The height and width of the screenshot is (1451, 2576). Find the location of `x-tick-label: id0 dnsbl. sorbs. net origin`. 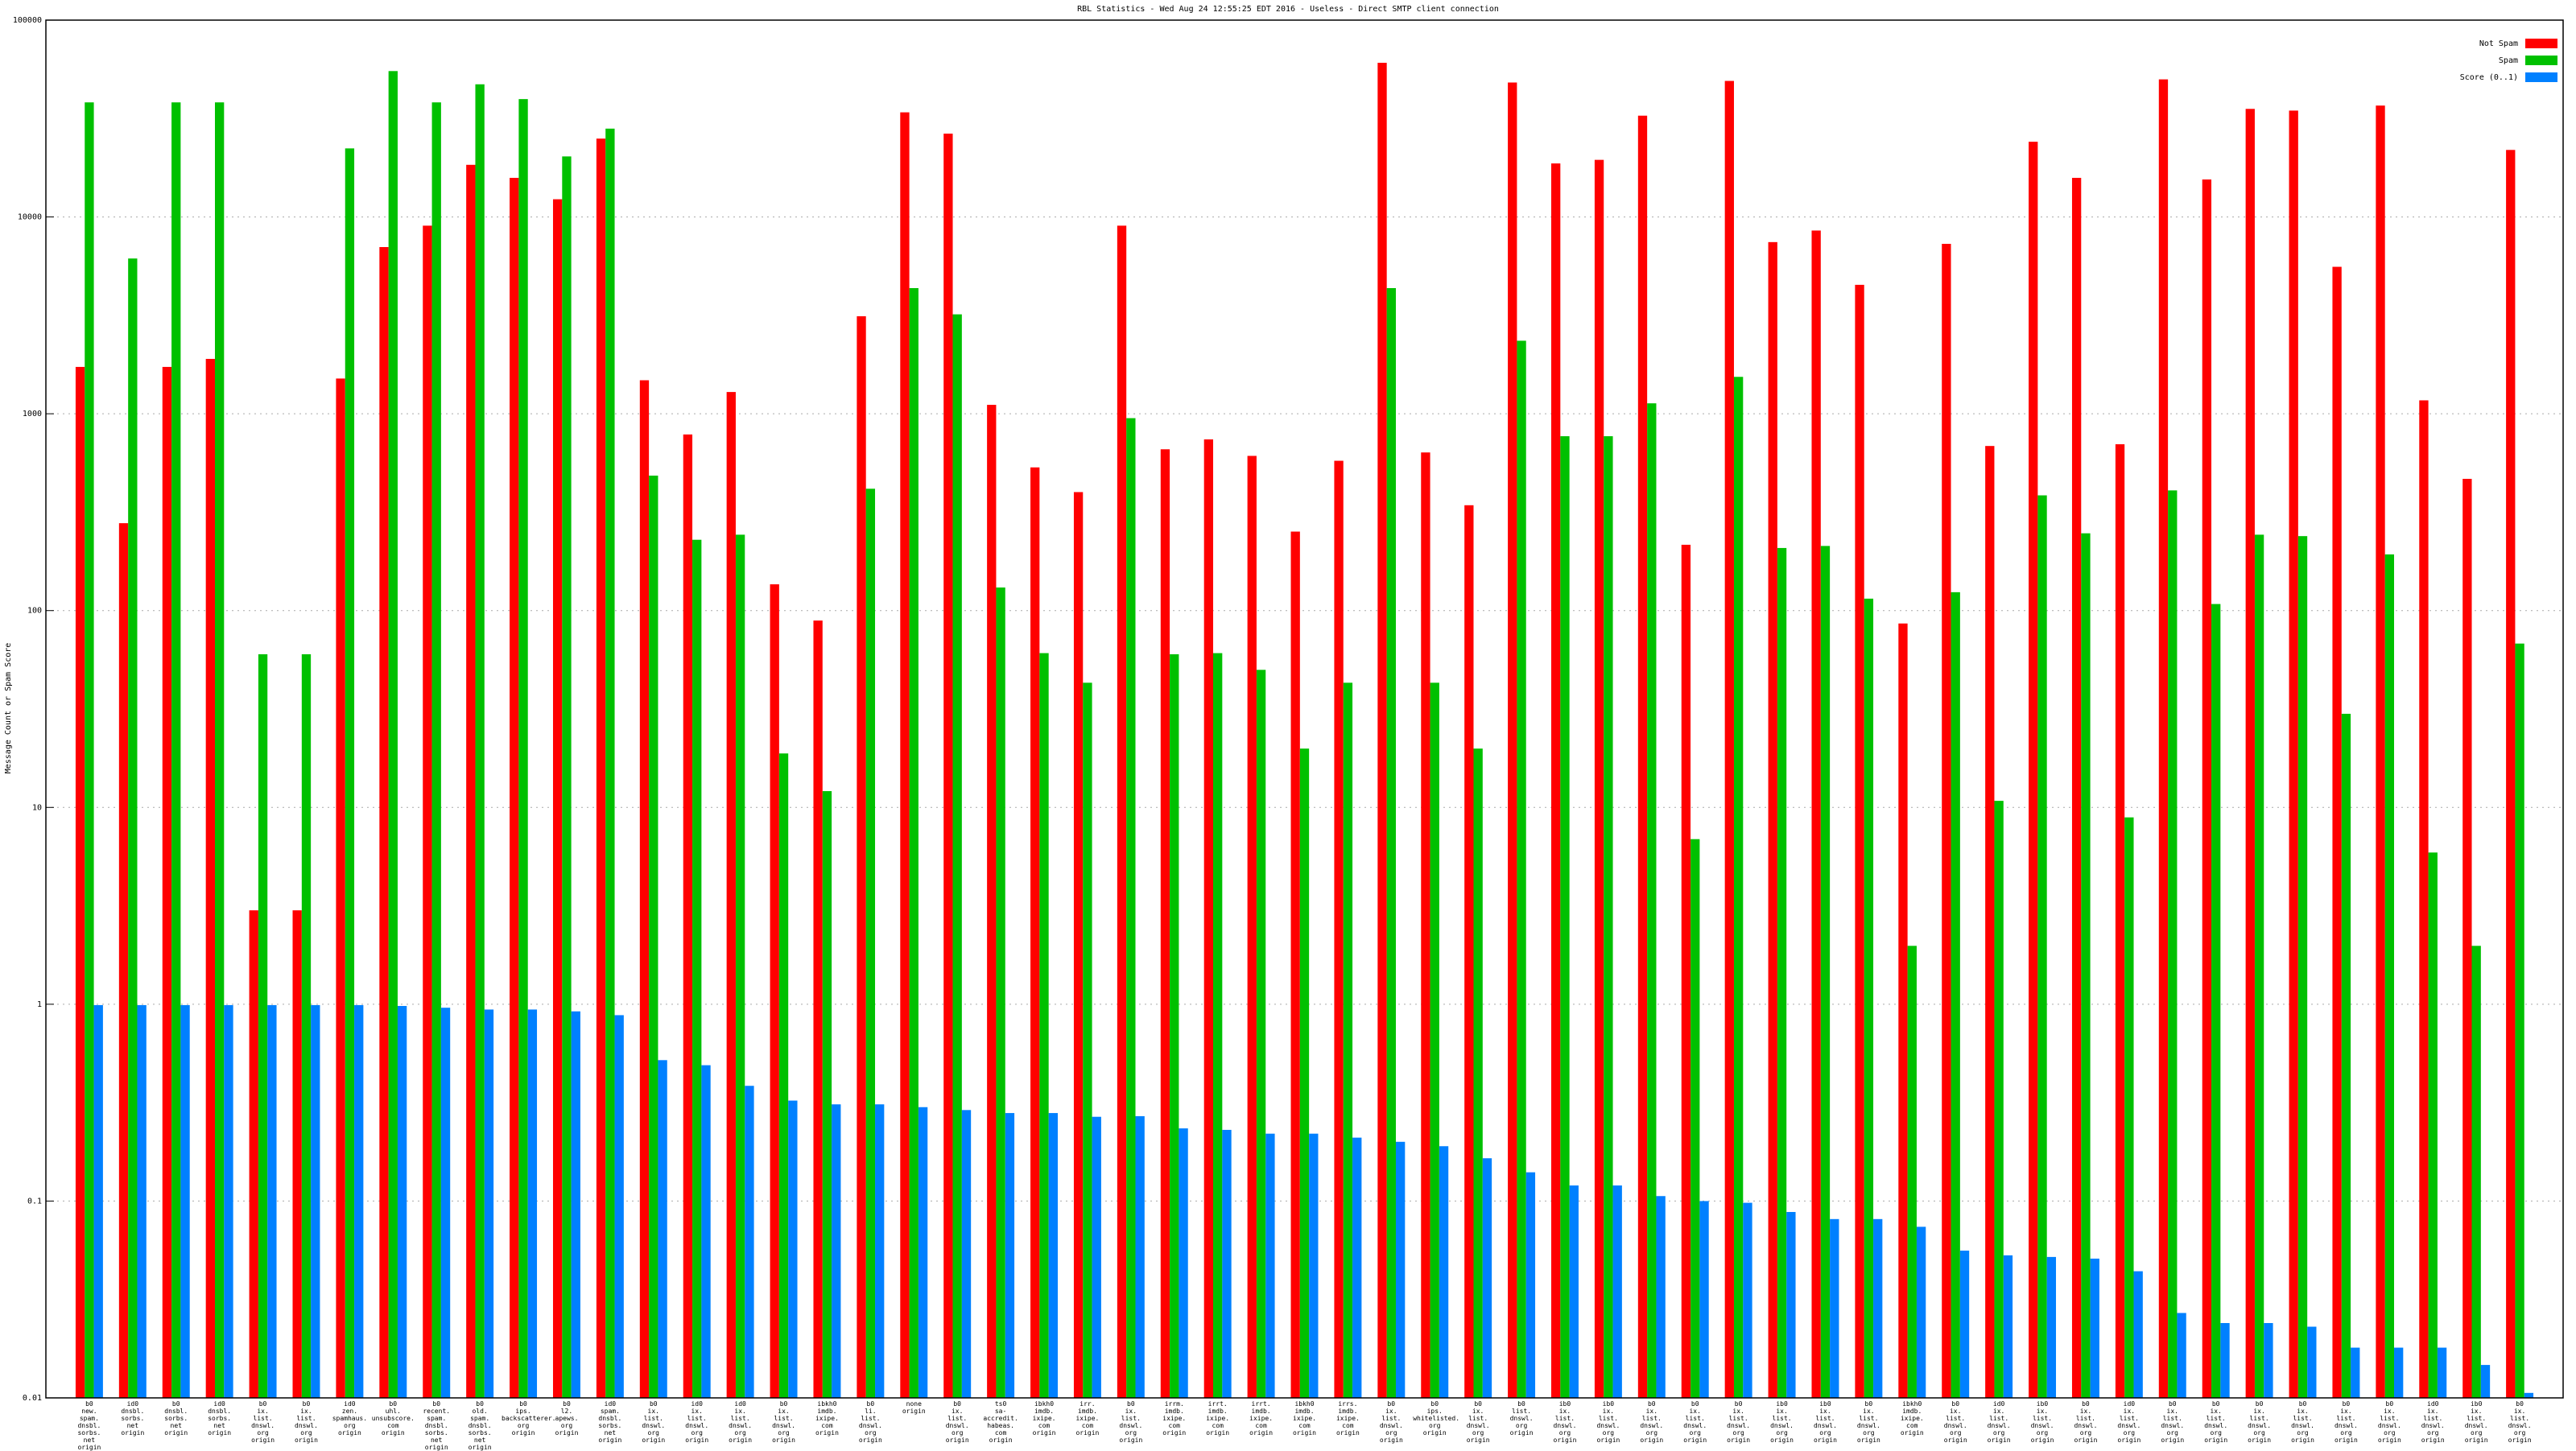

x-tick-label: id0 dnsbl. sorbs. net origin is located at coordinates (133, 1418).